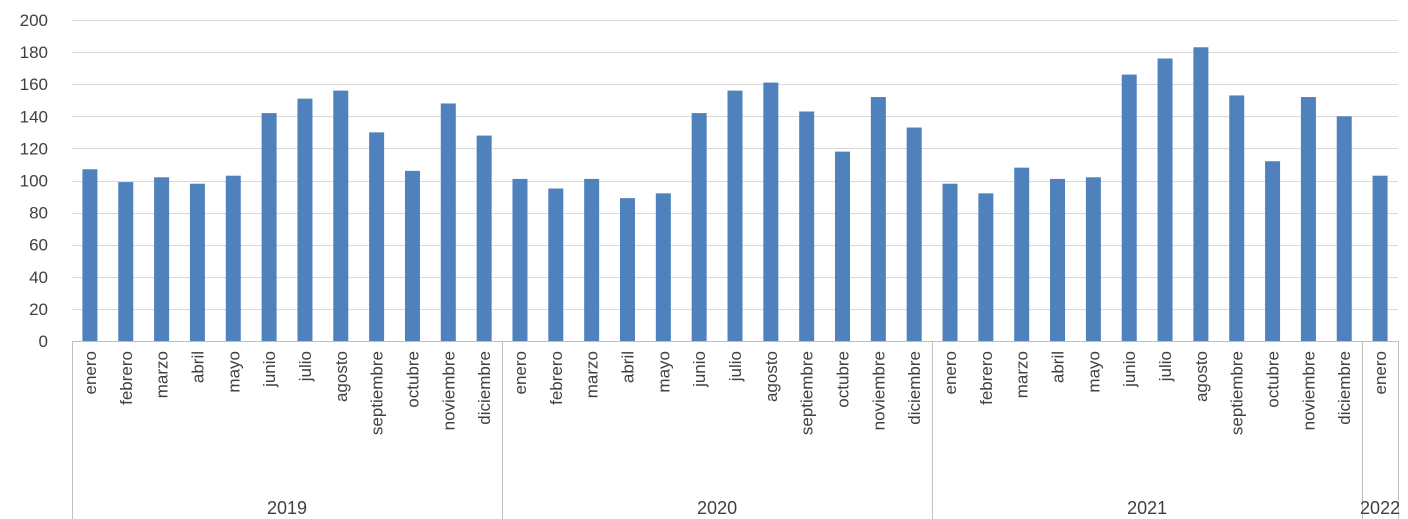 Image resolution: width=1408 pixels, height=519 pixels. I want to click on x-group-label: 2022, so click(1380, 508).